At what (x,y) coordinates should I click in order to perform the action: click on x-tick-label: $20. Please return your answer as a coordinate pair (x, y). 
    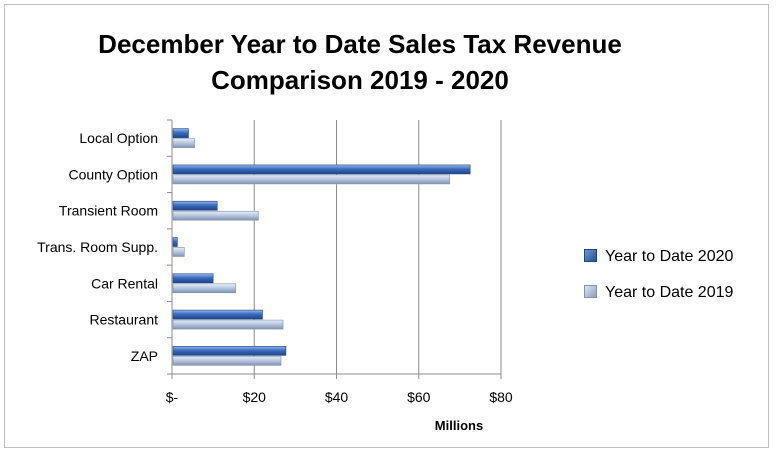
    Looking at the image, I should click on (255, 397).